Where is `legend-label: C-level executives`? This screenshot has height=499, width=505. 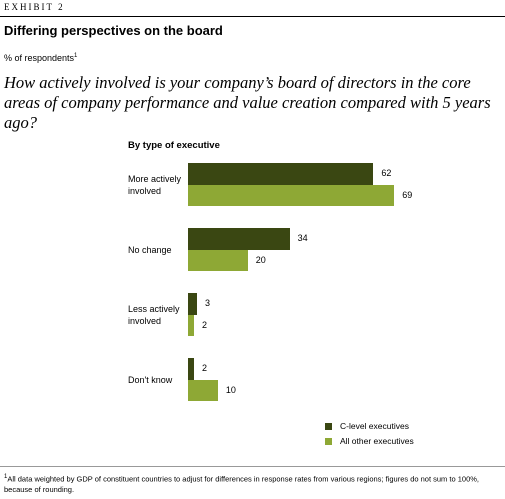
legend-label: C-level executives is located at coordinates (374, 426).